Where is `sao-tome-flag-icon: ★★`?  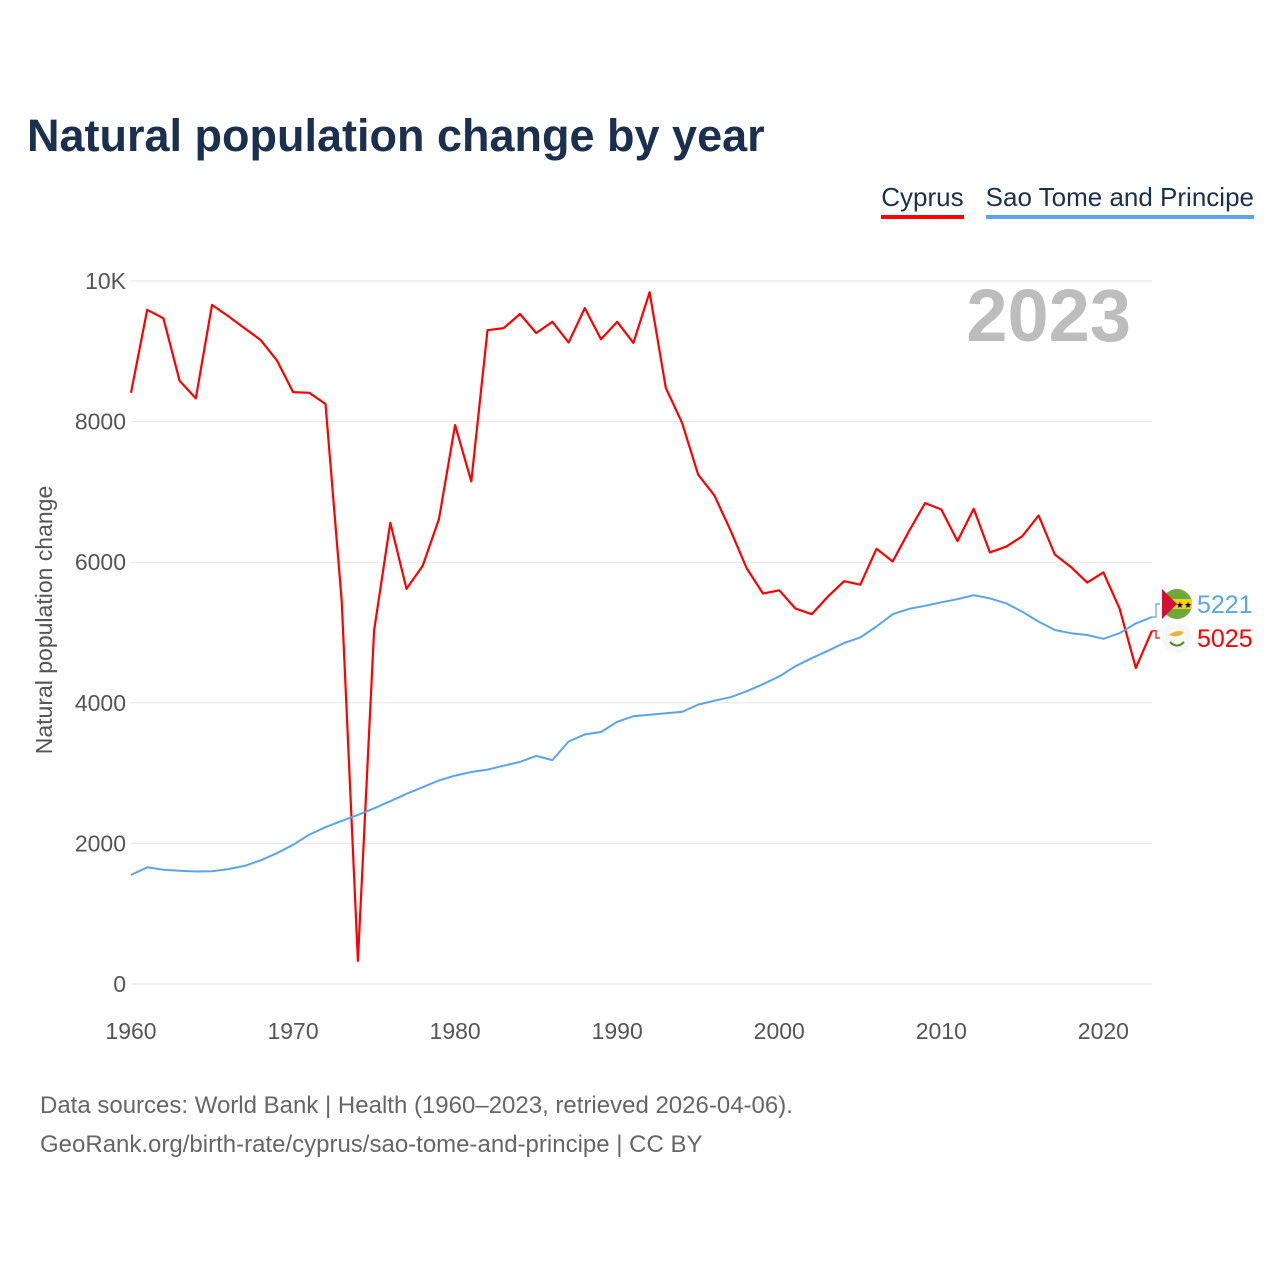 sao-tome-flag-icon: ★★ is located at coordinates (1177, 604).